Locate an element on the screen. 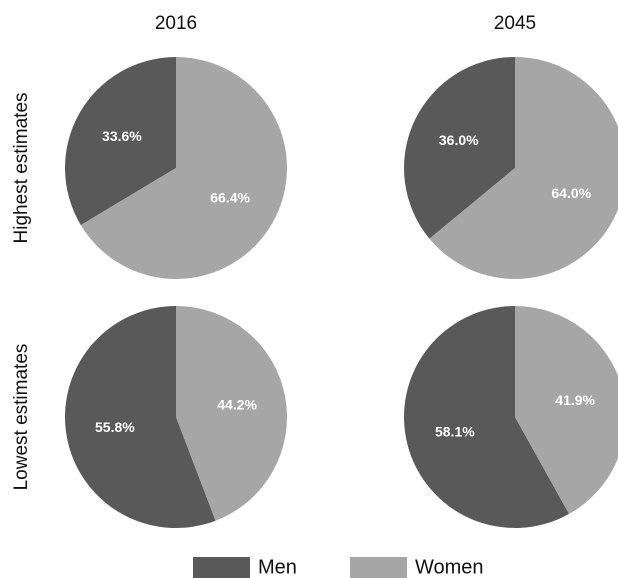 The width and height of the screenshot is (618, 578). legend-label: Men is located at coordinates (277, 567).